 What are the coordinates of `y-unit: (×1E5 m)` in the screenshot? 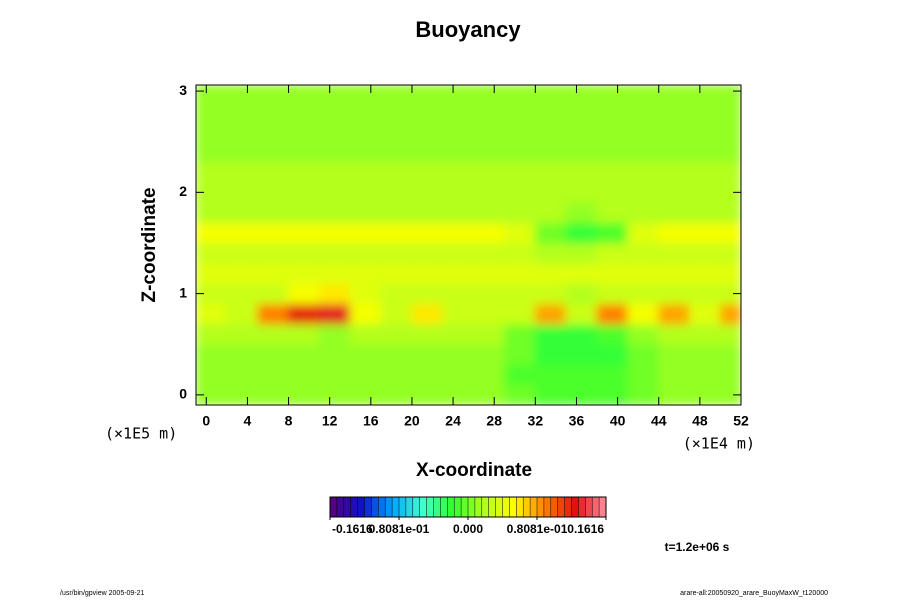 It's located at (141, 434).